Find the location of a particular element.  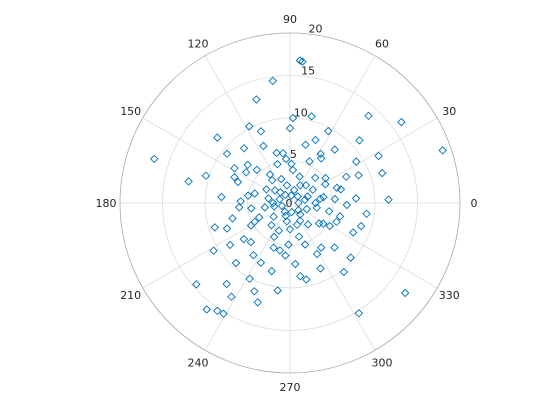

theta-tick-label: 210 is located at coordinates (130, 295).